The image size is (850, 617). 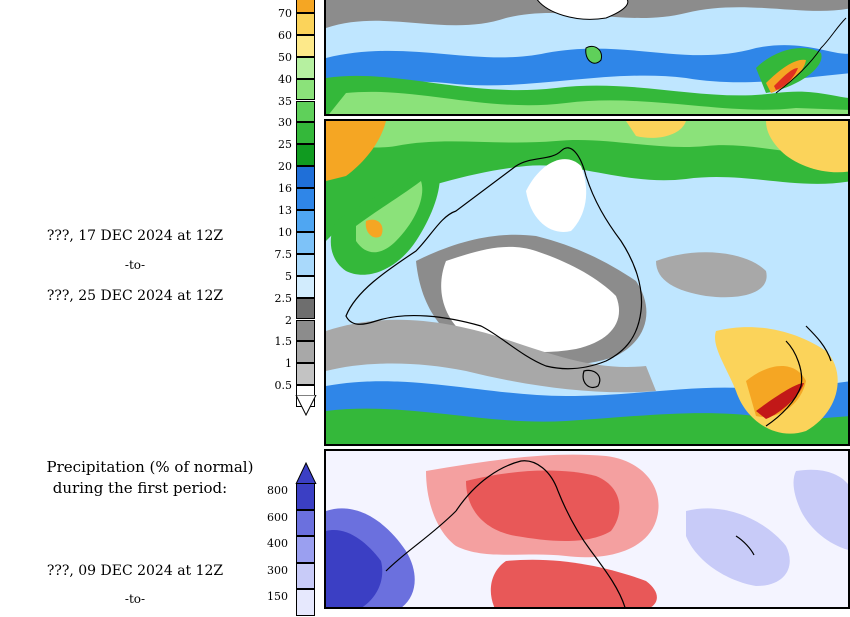 I want to click on colorbar-tick-label: 600, so click(x=277, y=517).